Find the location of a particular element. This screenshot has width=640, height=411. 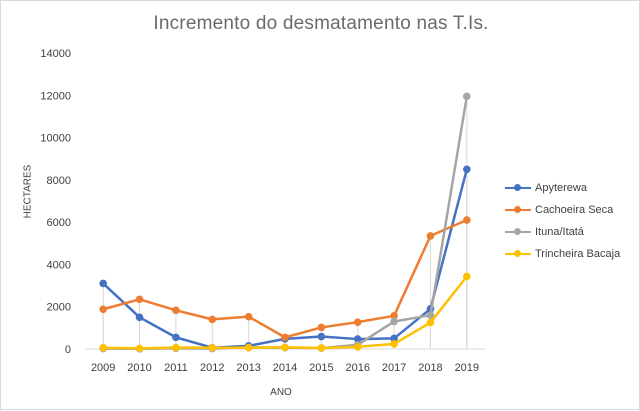

x-tick-label: 2018 is located at coordinates (430, 368).